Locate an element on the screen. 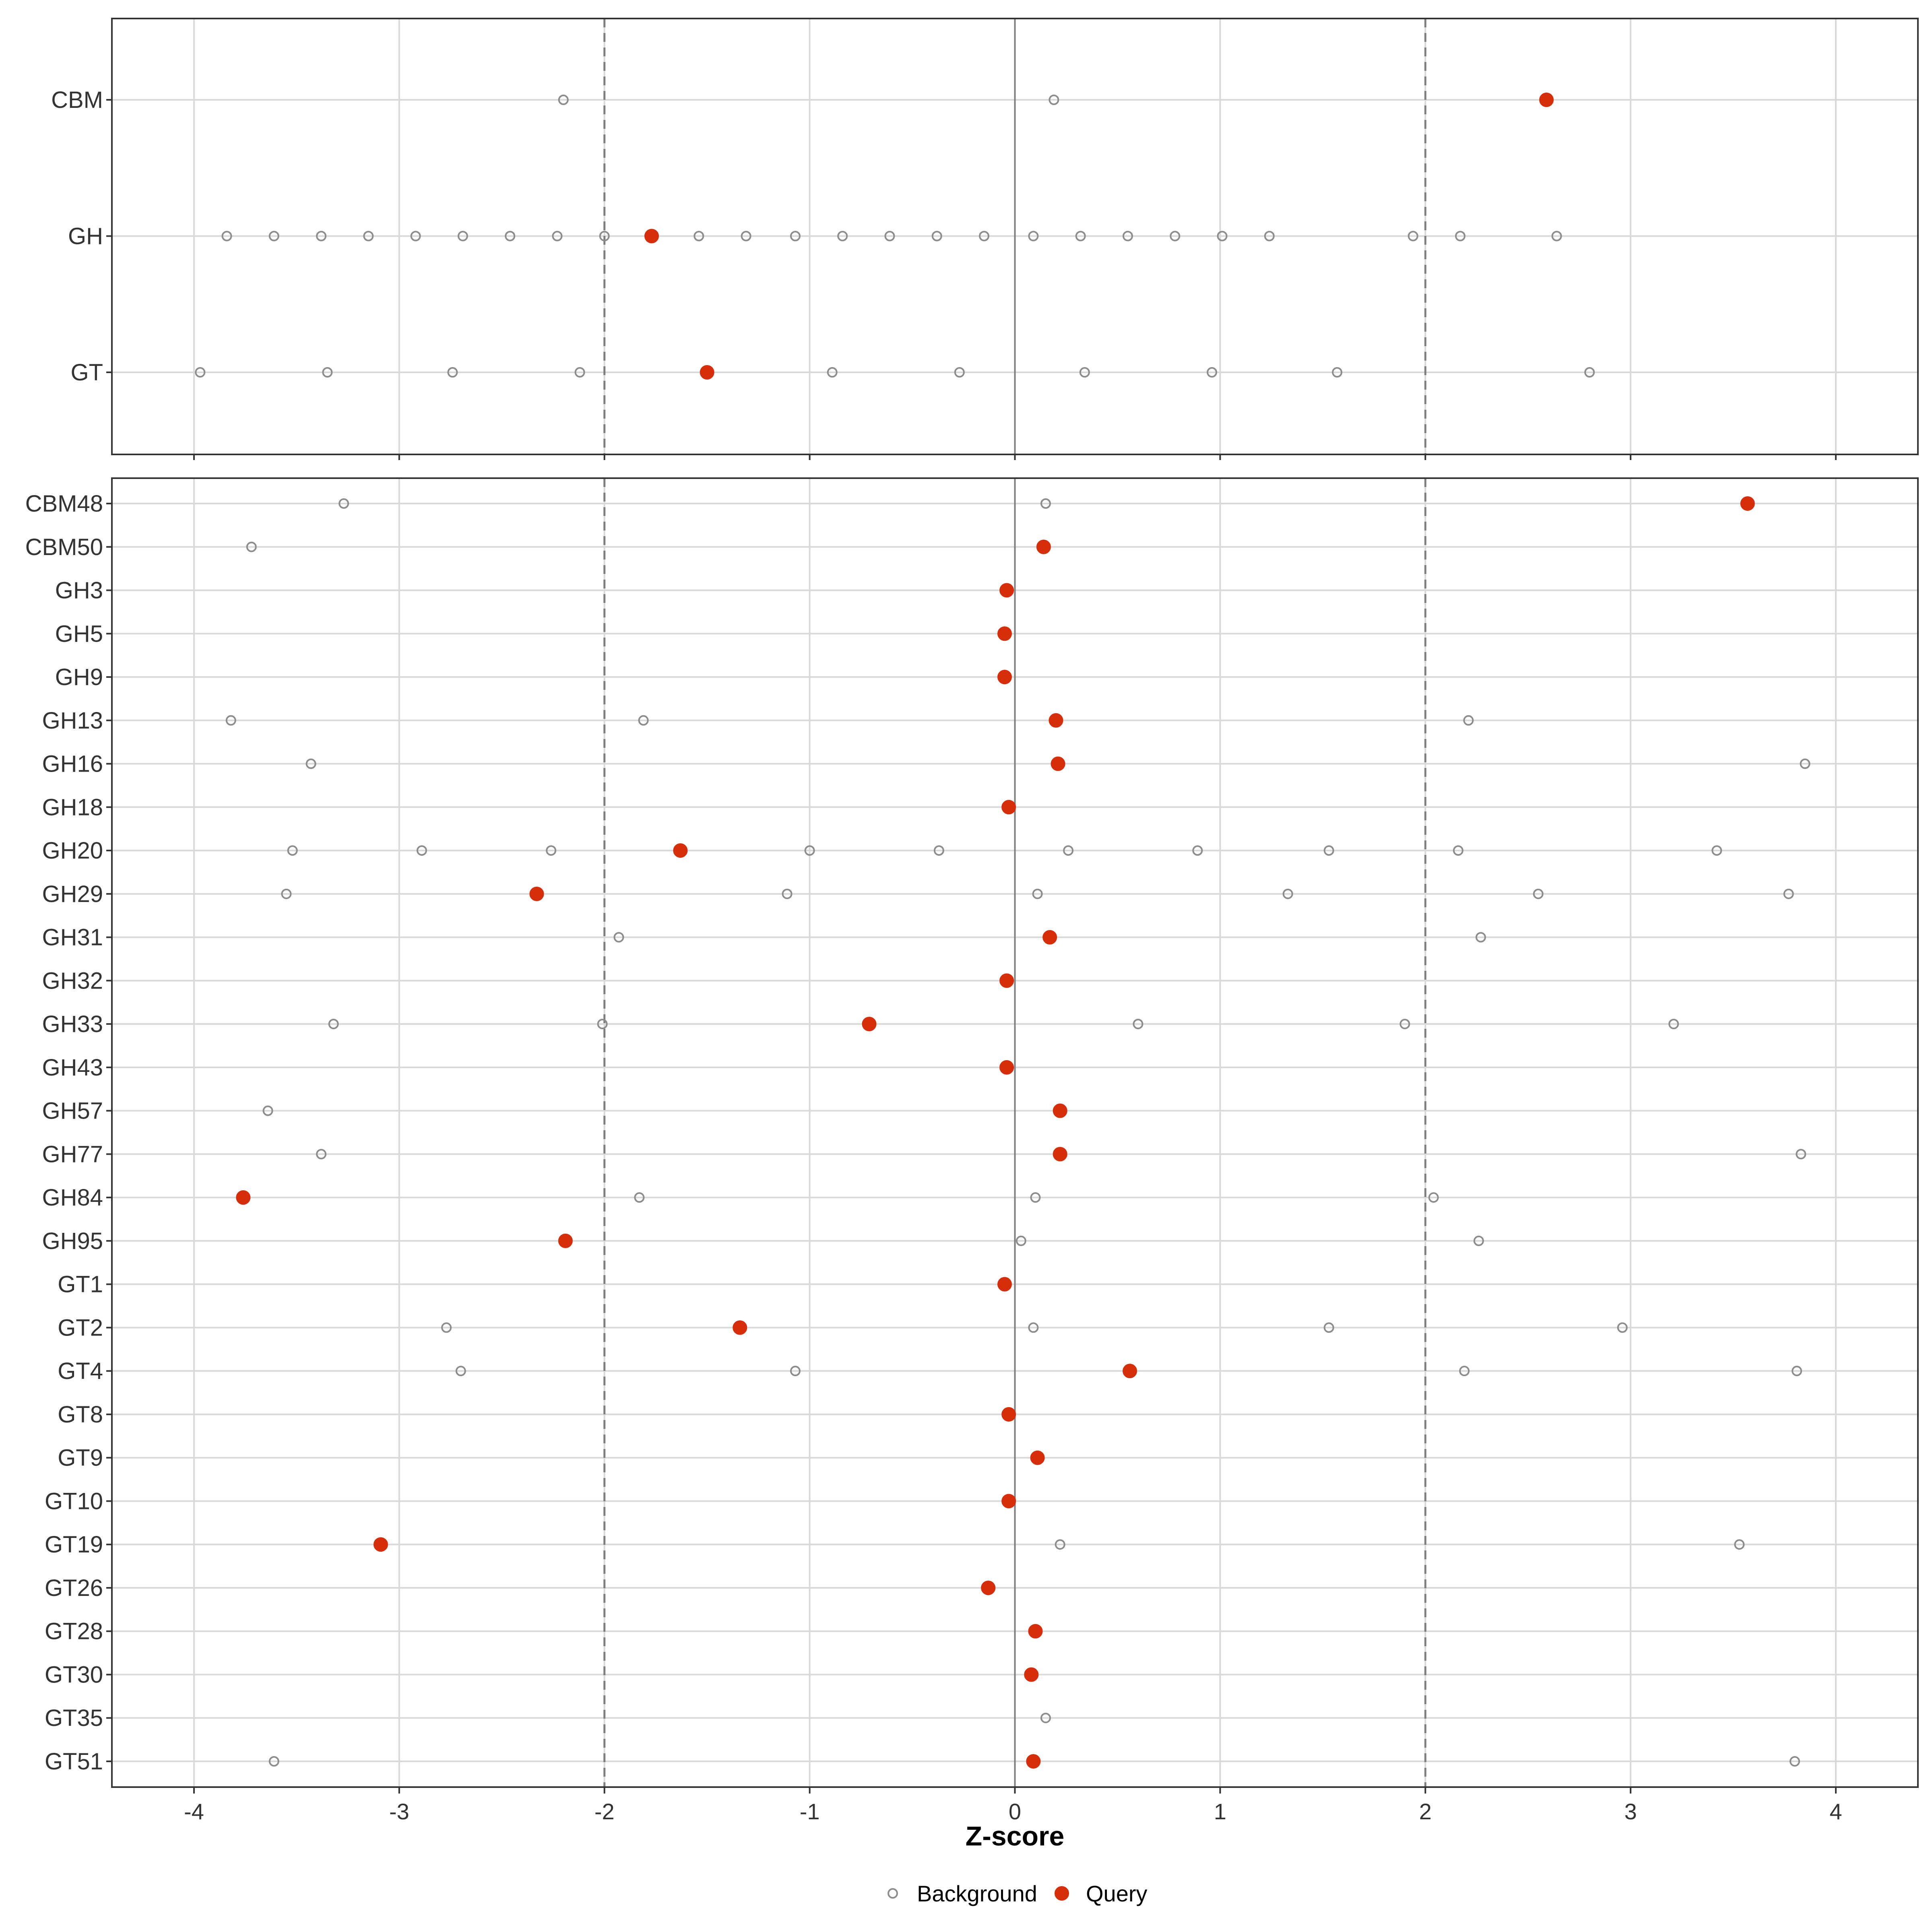 The height and width of the screenshot is (1932, 1932). x-tick-label: -3 is located at coordinates (399, 1811).